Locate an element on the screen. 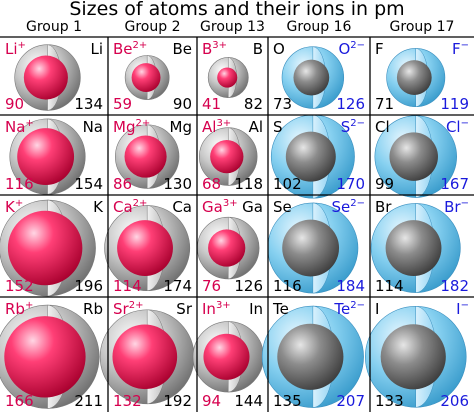  top-left-symbol: Al3+ is located at coordinates (216, 127).